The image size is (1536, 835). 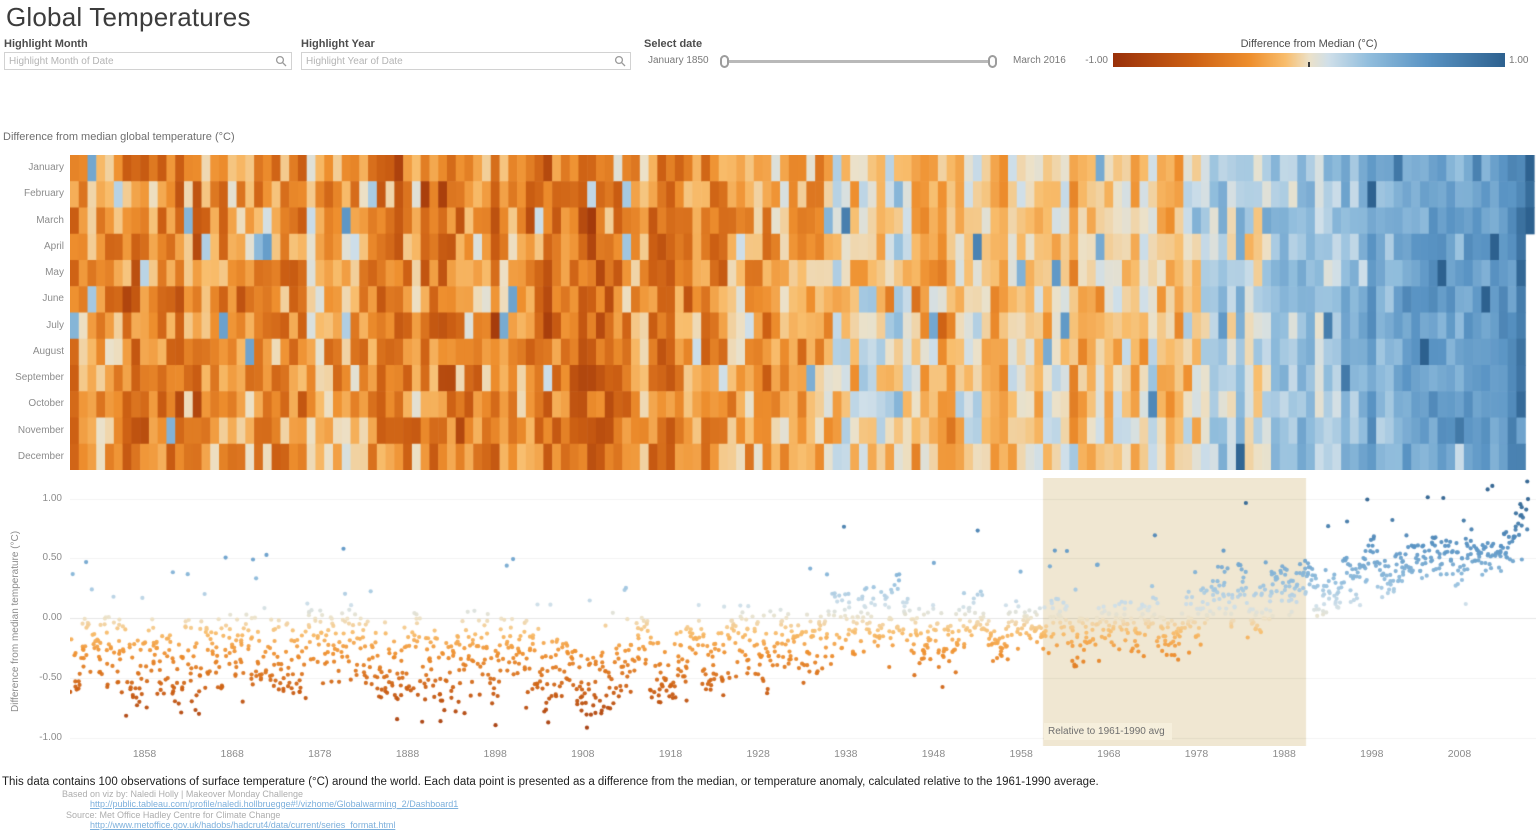 I want to click on month-label: October, so click(x=46, y=404).